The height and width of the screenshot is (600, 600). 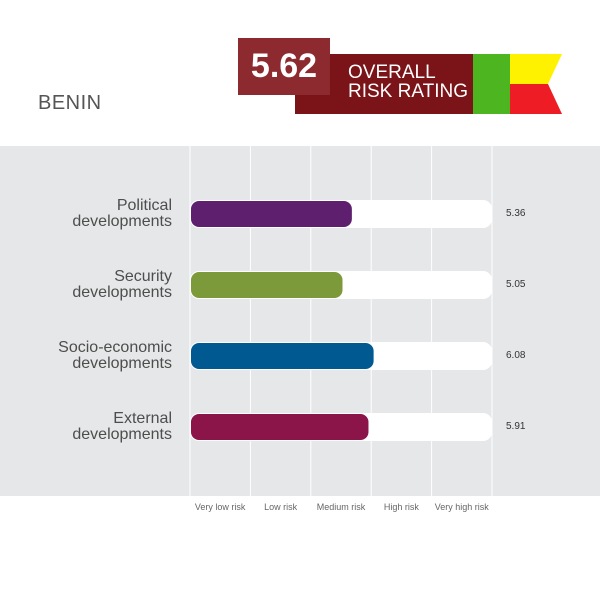 I want to click on flag-yellow-stripe, so click(x=536, y=69).